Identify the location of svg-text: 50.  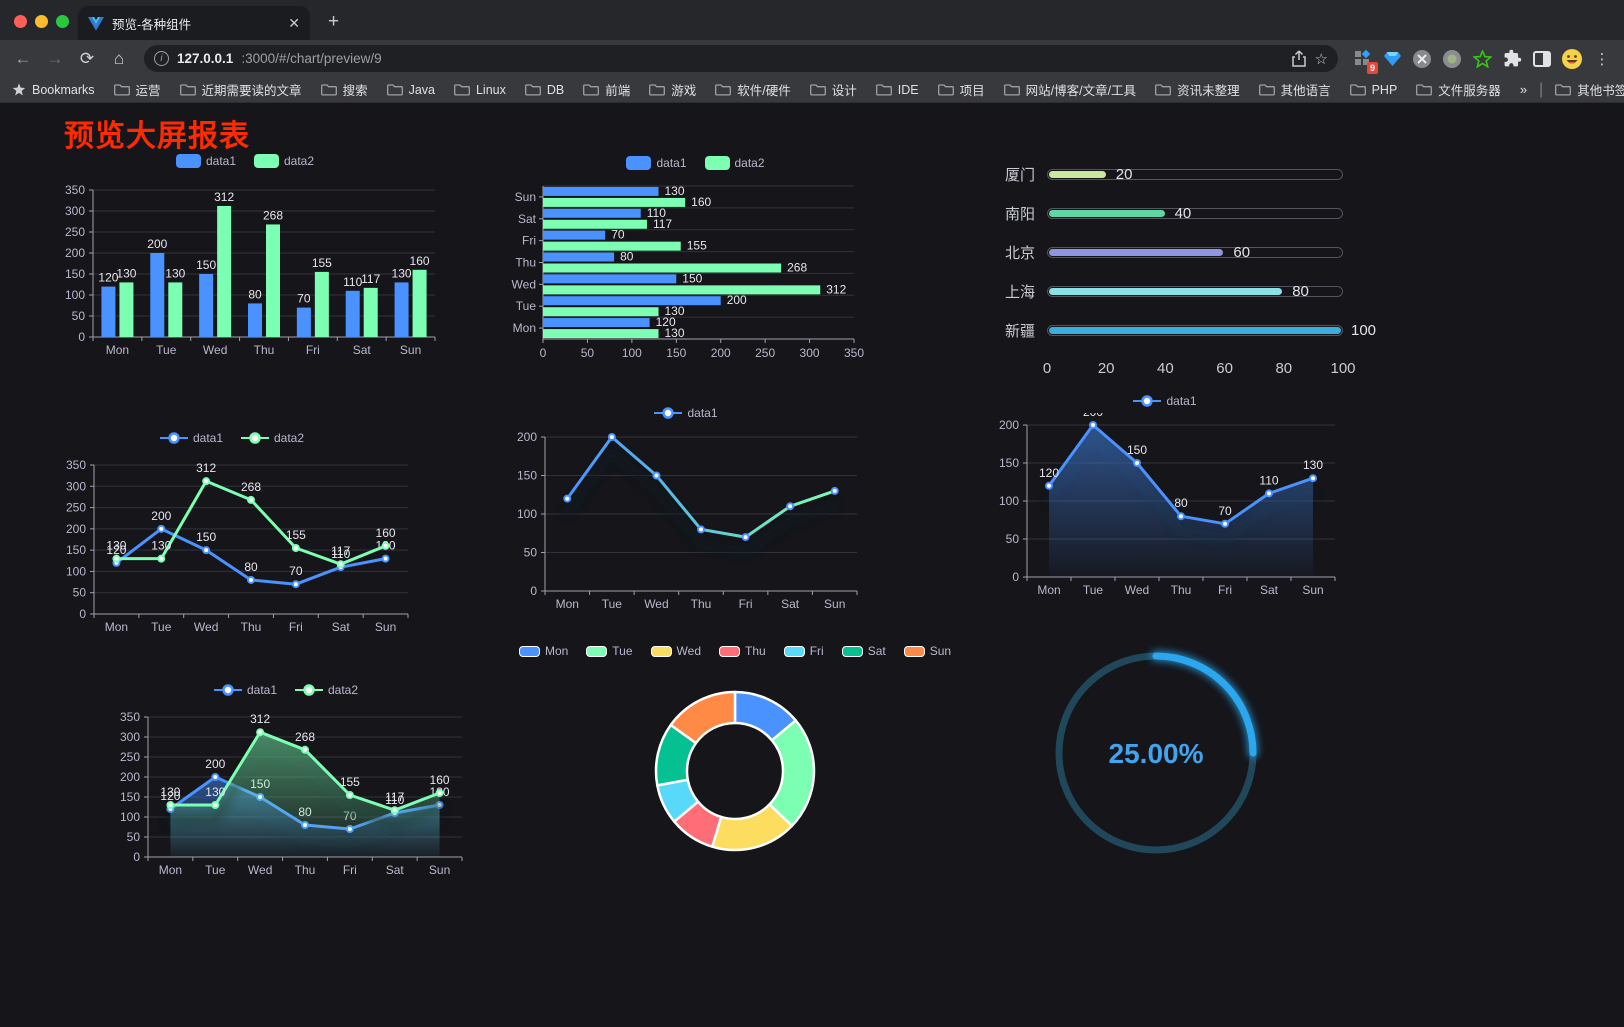
(134, 837).